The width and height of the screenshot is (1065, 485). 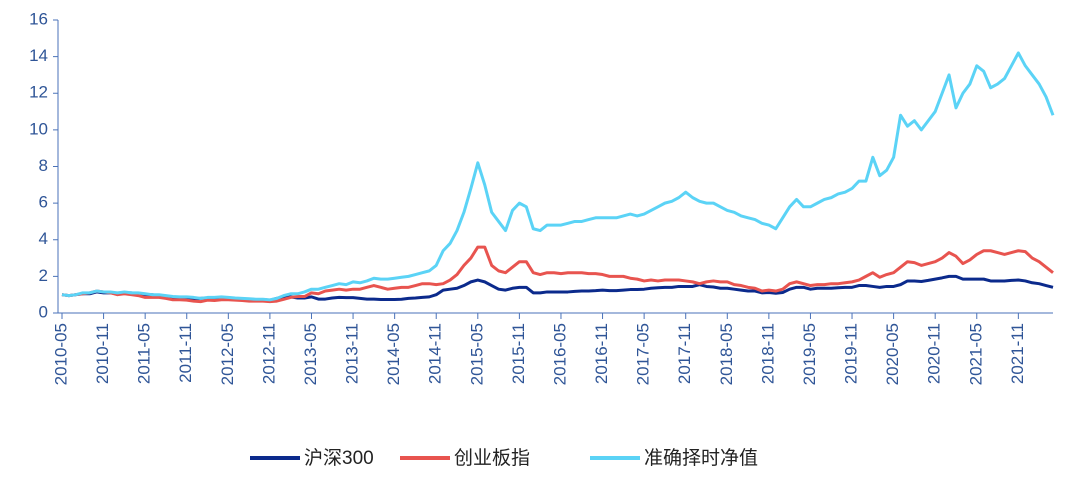 I want to click on y-tick-label: 8, so click(x=43, y=165).